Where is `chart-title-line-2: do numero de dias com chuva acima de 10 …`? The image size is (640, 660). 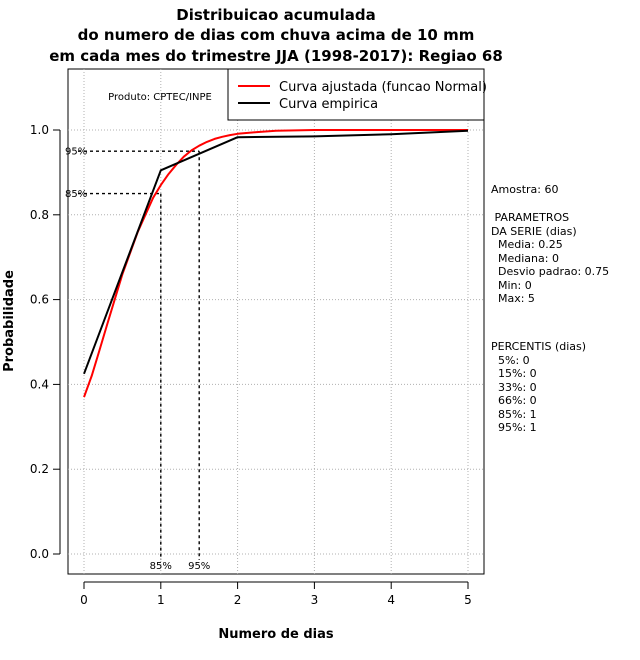
chart-title-line-2: do numero de dias com chuva acima de 10 … is located at coordinates (276, 35).